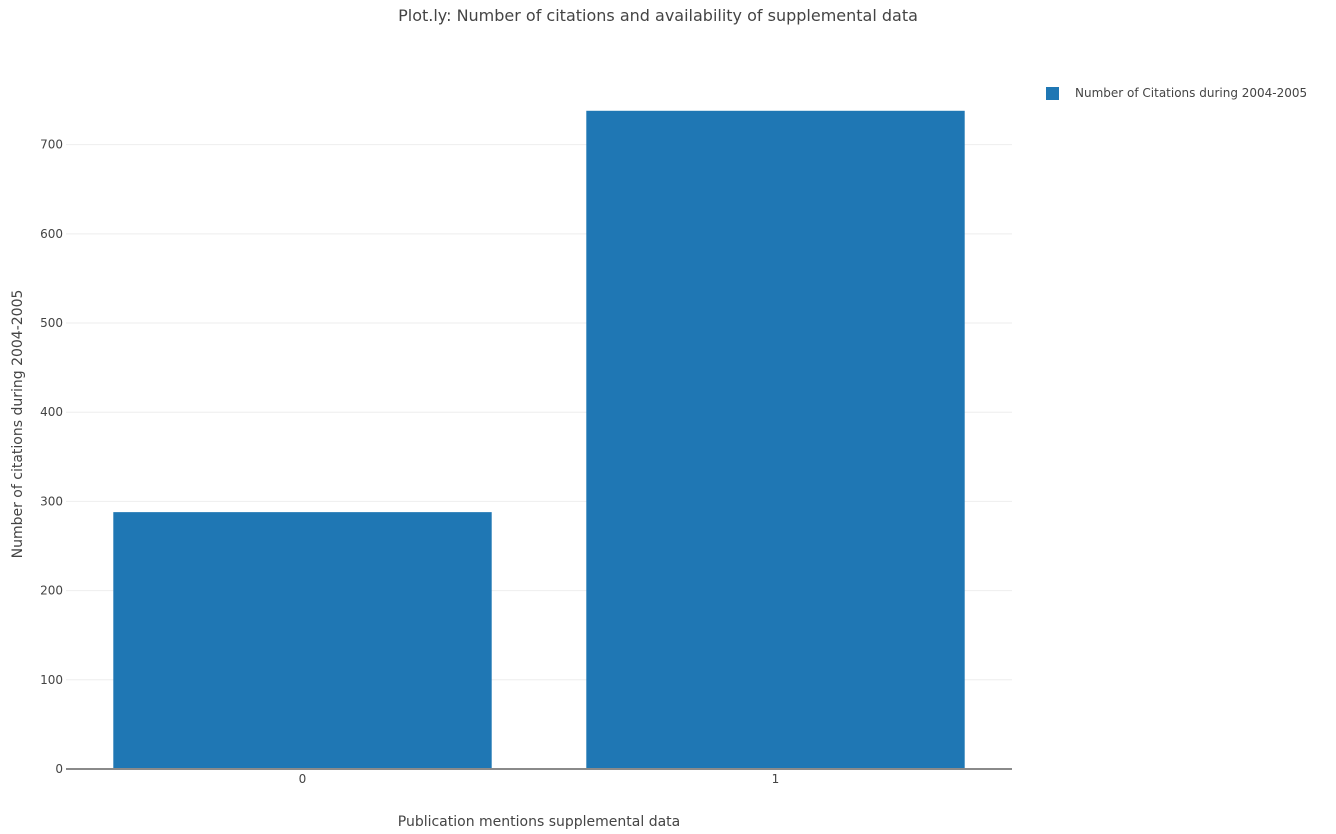  I want to click on y-tick-label: 0, so click(59, 769).